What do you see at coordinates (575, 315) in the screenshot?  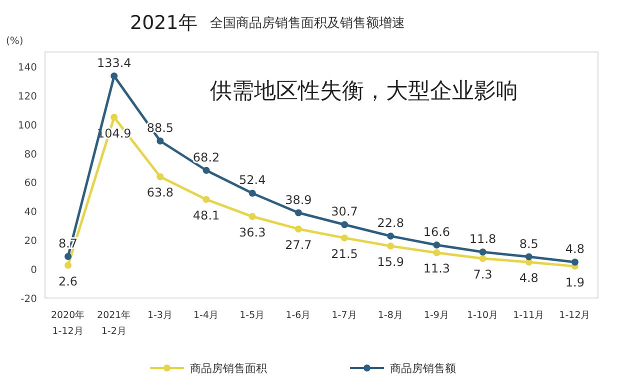 I see `x-tick-label: 1-12月` at bounding box center [575, 315].